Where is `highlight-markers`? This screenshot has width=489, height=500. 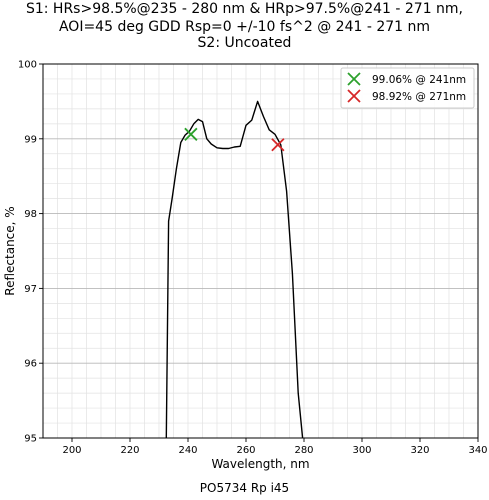
highlight-markers is located at coordinates (234, 139).